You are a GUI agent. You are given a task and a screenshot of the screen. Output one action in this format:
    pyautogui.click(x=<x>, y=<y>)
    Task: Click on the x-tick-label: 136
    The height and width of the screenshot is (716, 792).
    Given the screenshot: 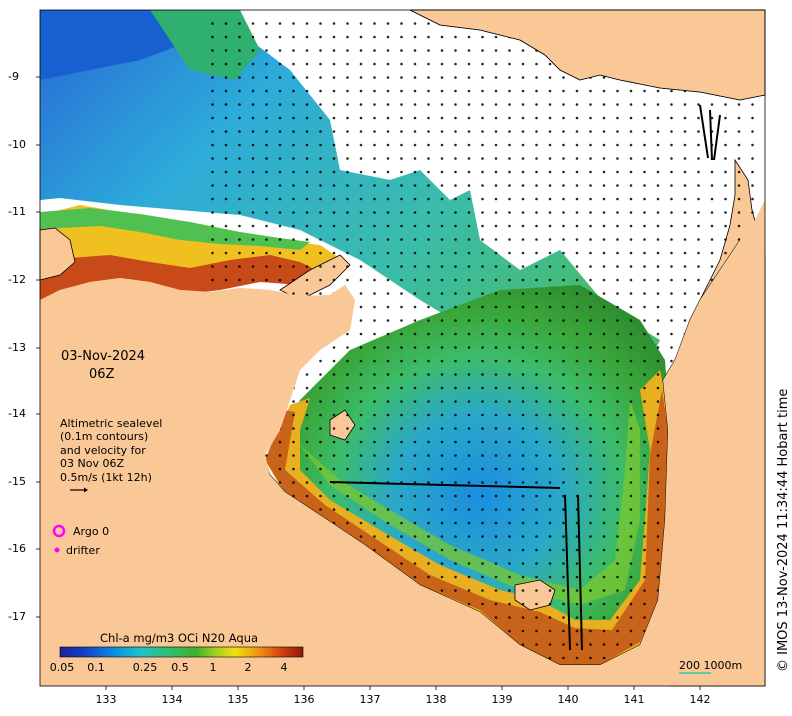 What is the action you would take?
    pyautogui.click(x=304, y=699)
    